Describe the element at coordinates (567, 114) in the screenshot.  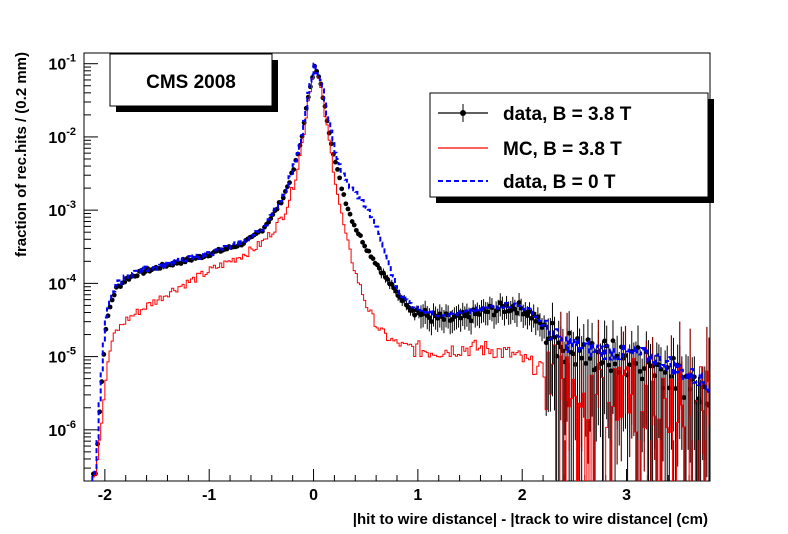
I see `legend-label-data-b38: data, B = 3.8 T` at that location.